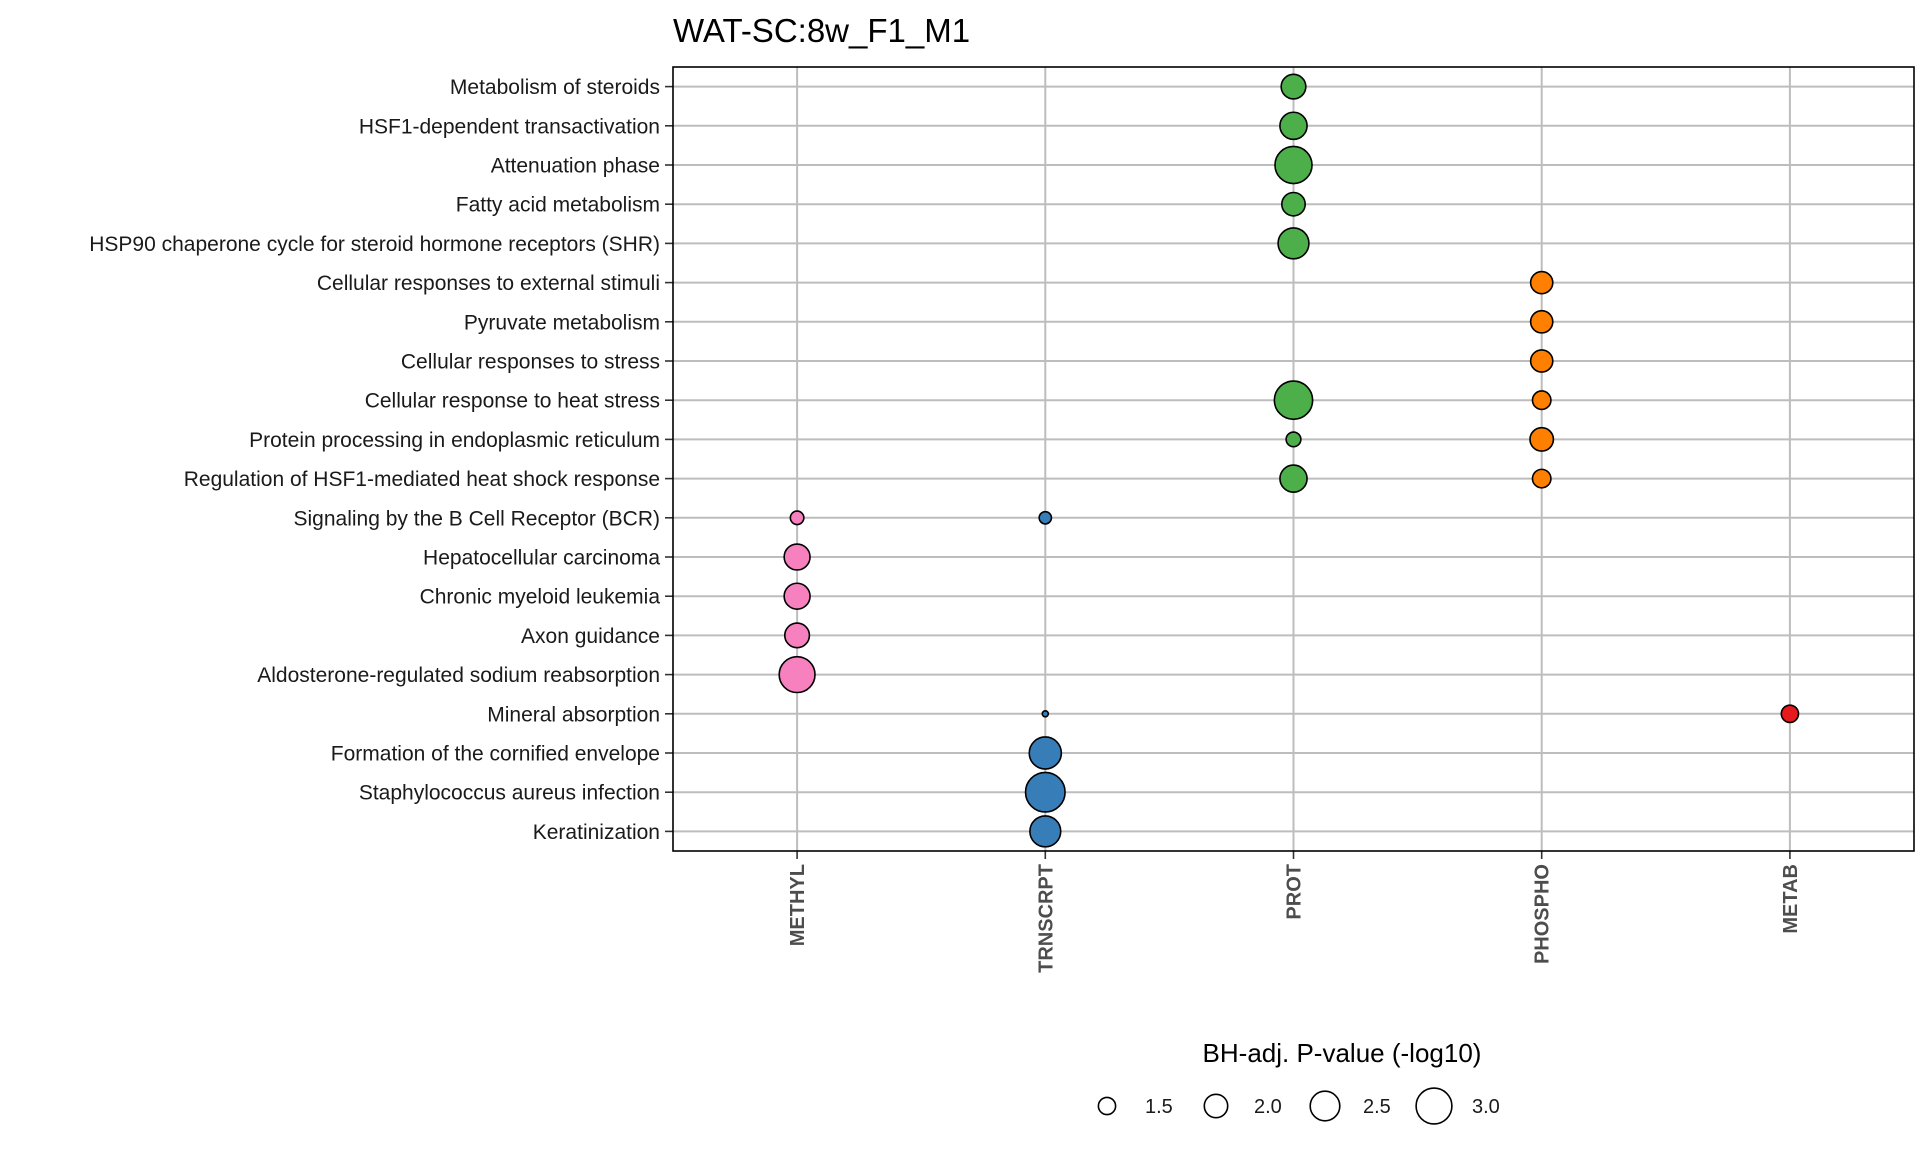 The image size is (1920, 1157). What do you see at coordinates (1791, 899) in the screenshot?
I see `x-tick-label: METAB` at bounding box center [1791, 899].